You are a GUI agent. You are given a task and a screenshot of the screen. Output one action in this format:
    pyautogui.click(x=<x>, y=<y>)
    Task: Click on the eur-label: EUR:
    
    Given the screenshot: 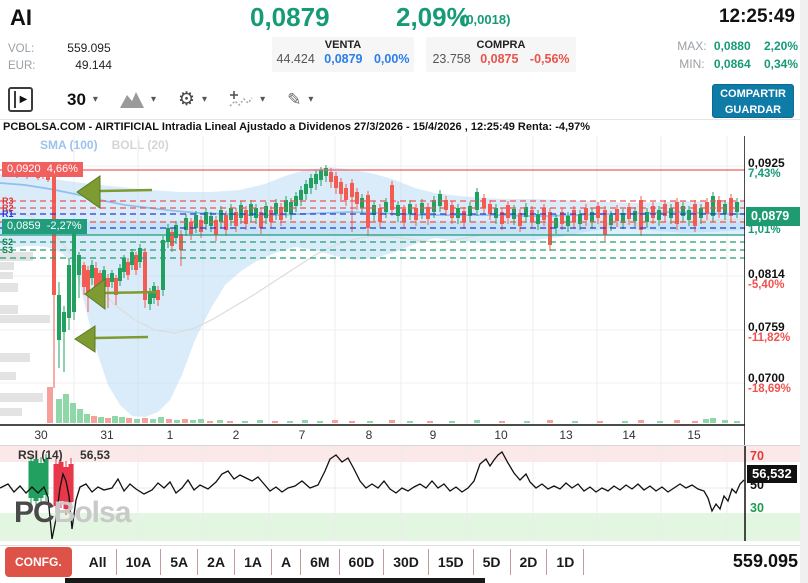 What is the action you would take?
    pyautogui.click(x=22, y=66)
    